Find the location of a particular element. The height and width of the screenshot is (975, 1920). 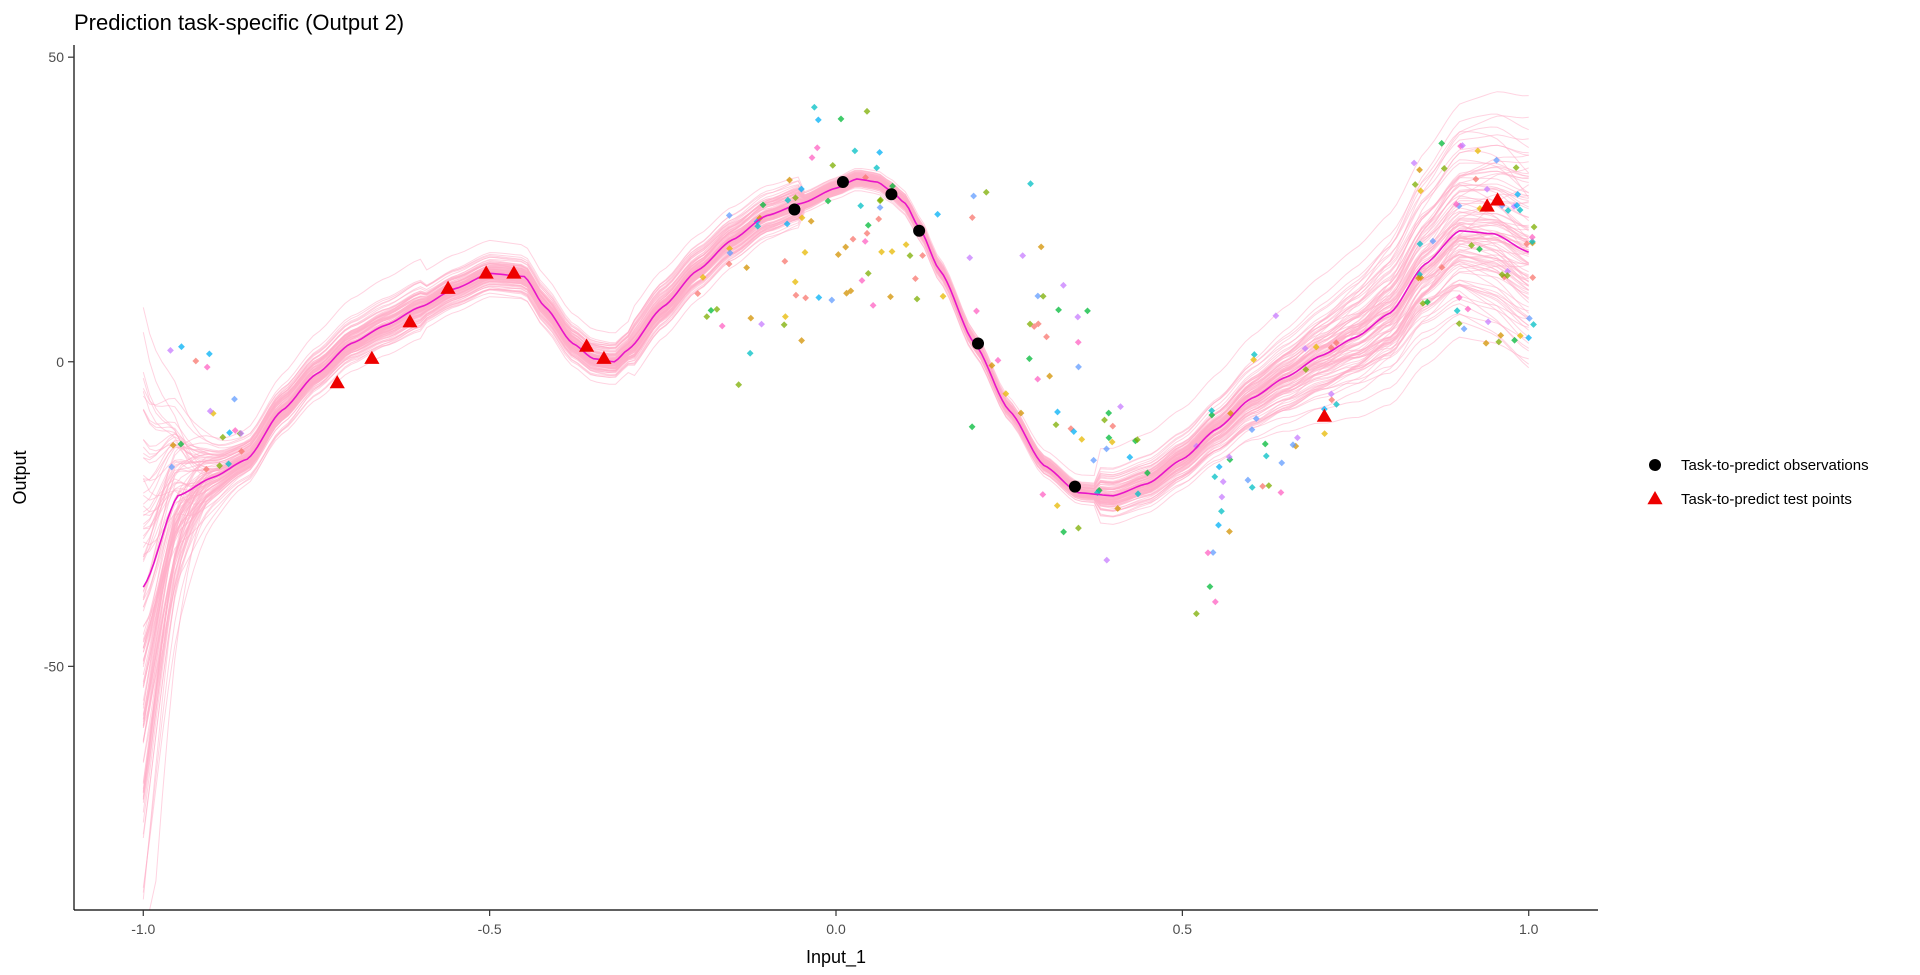

x-tick-label: -1.0 is located at coordinates (143, 929).